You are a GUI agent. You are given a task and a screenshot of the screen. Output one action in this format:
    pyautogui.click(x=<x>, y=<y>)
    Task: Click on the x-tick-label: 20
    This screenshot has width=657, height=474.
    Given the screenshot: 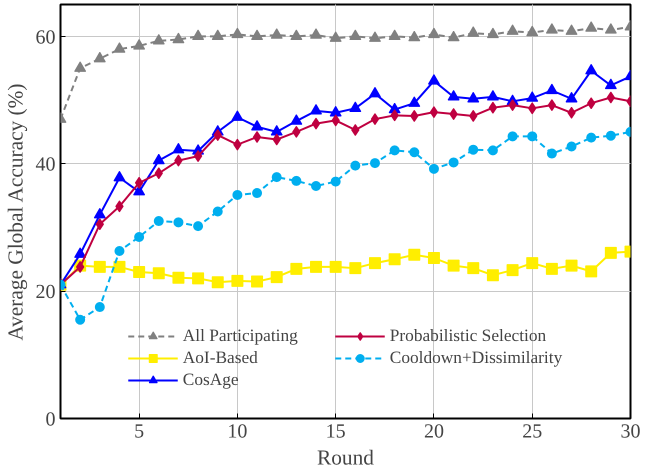 What is the action you would take?
    pyautogui.click(x=434, y=431)
    